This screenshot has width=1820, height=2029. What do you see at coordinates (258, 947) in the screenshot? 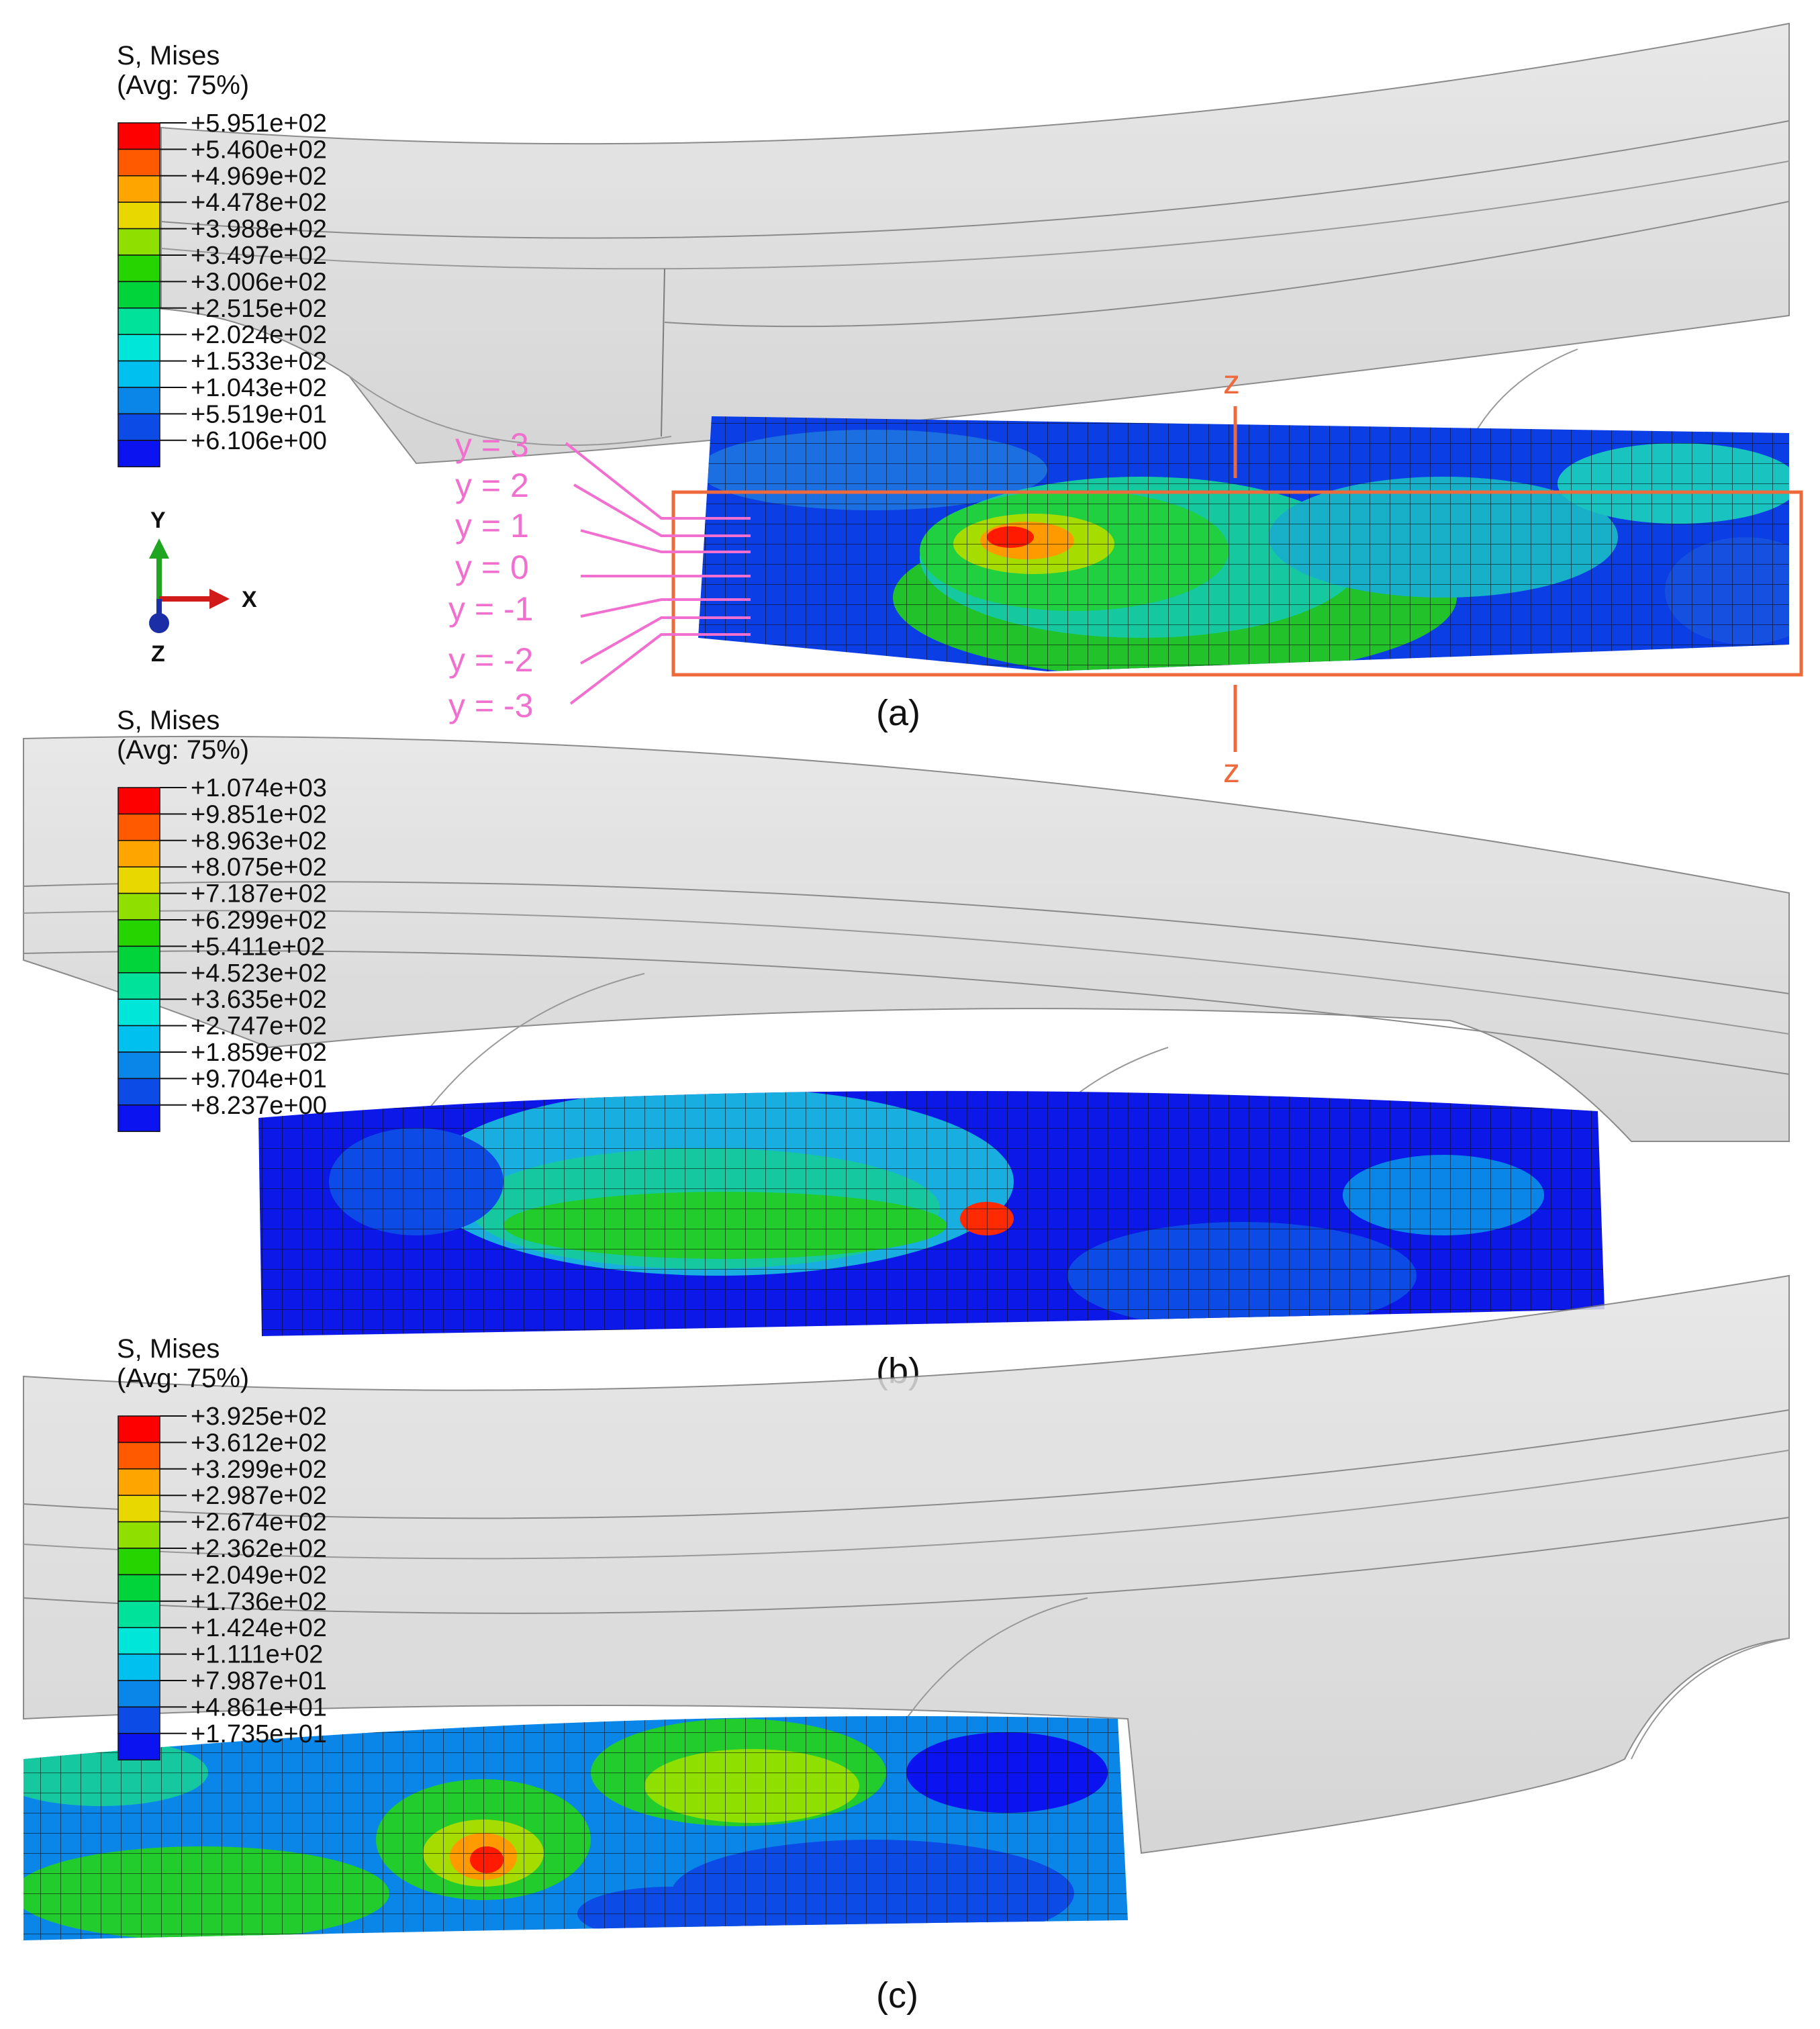
I see `legend-value: +5.411e+02` at bounding box center [258, 947].